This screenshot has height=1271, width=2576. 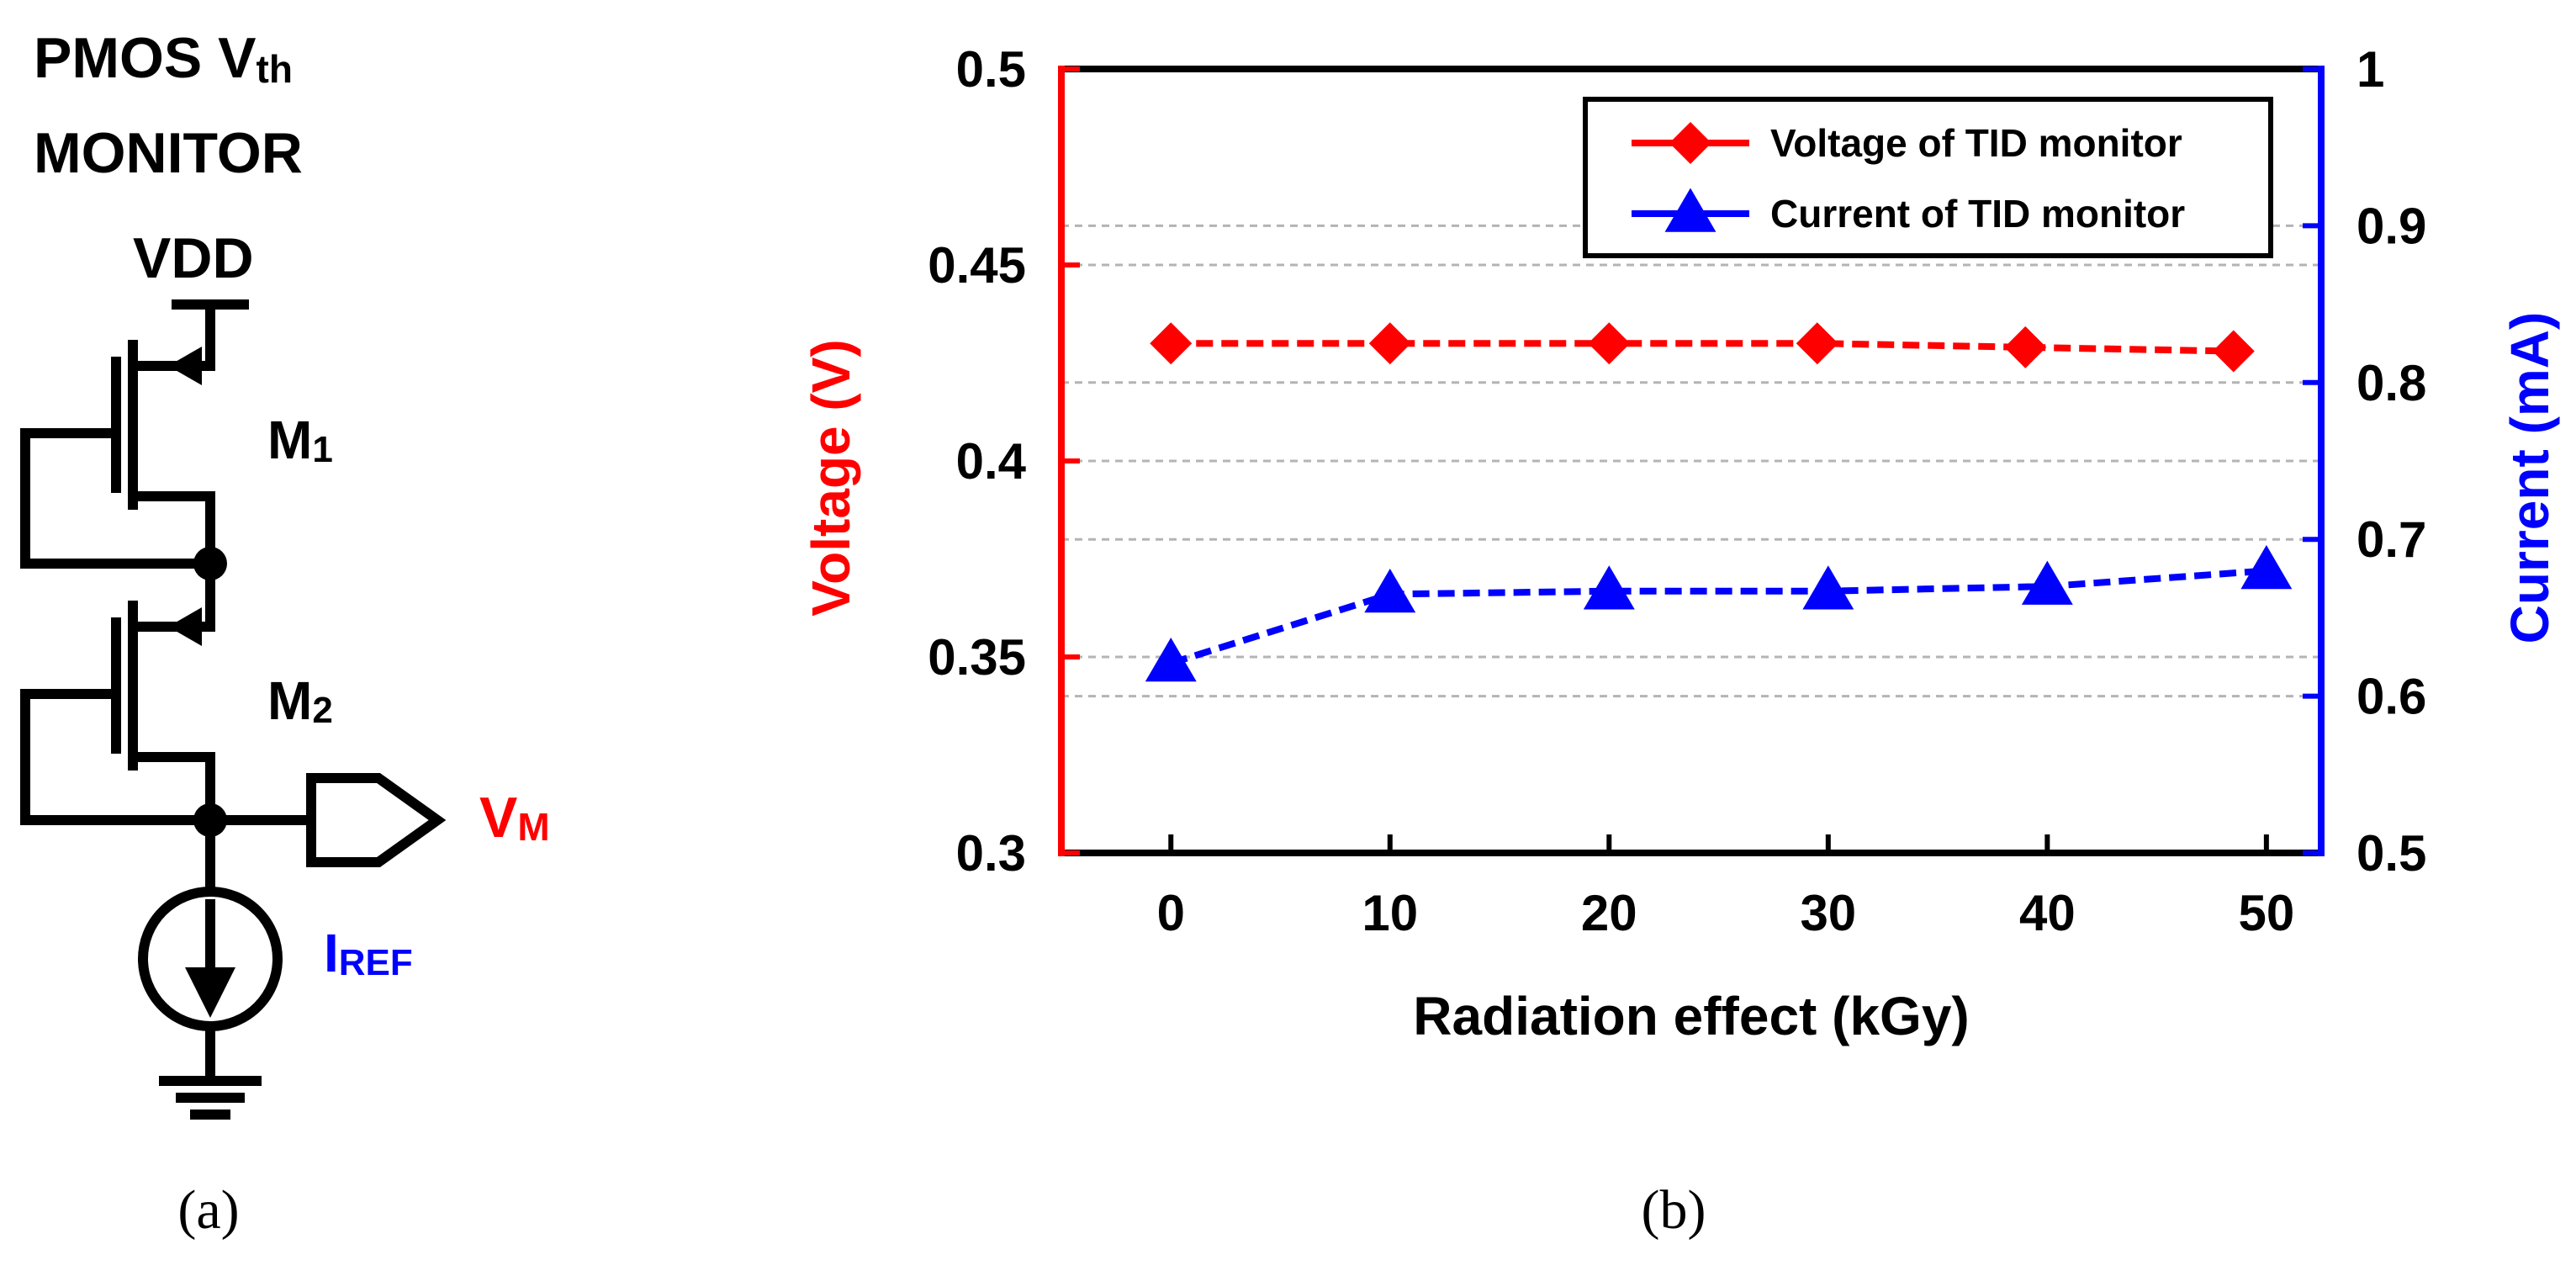 I want to click on caption-b: (b), so click(x=1674, y=1210).